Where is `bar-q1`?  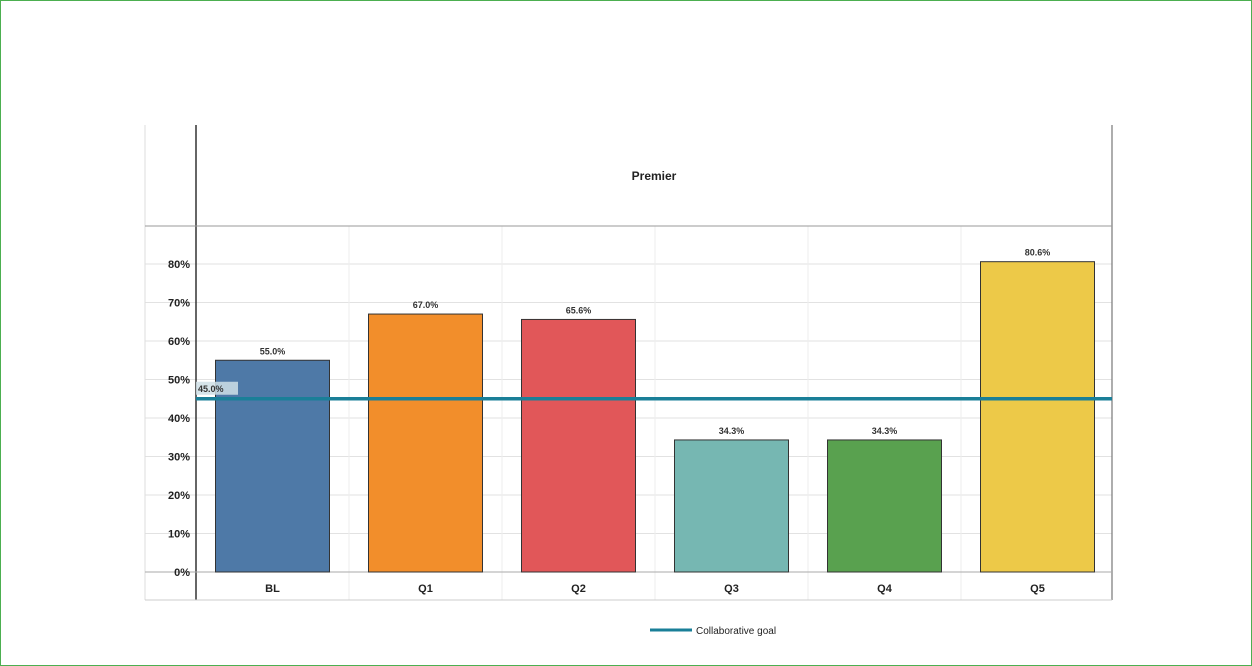 bar-q1 is located at coordinates (425, 443).